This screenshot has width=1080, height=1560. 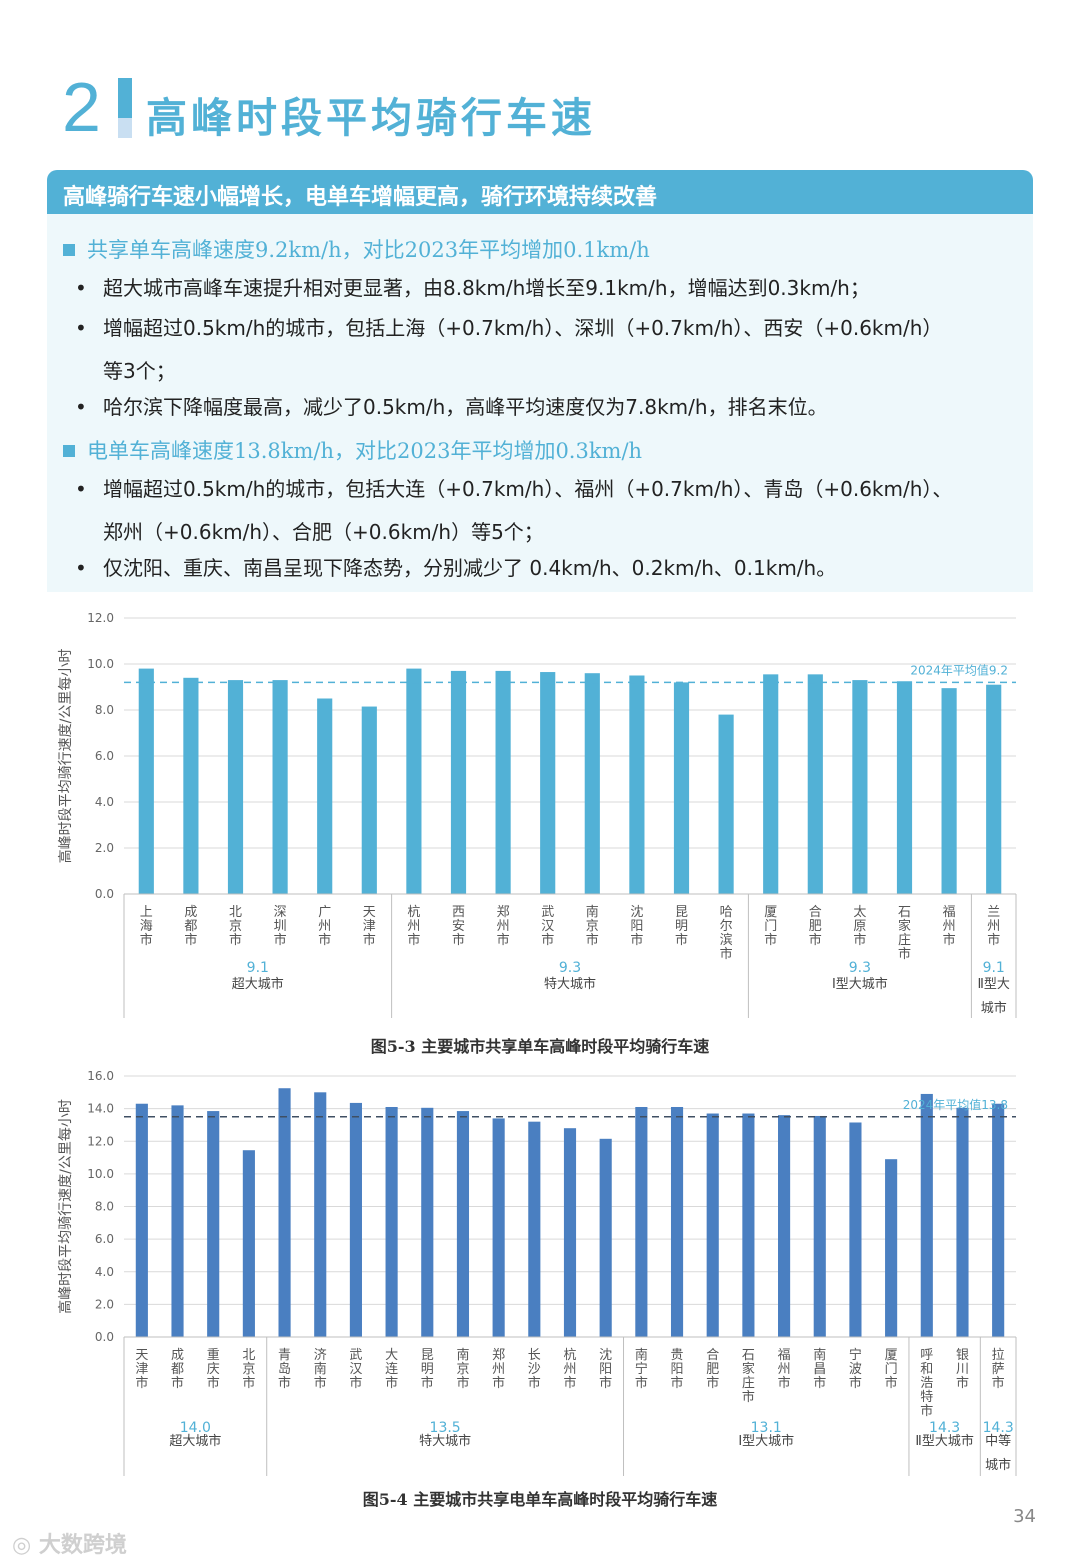 I want to click on y-tick-label: 14.0, so click(x=100, y=1109).